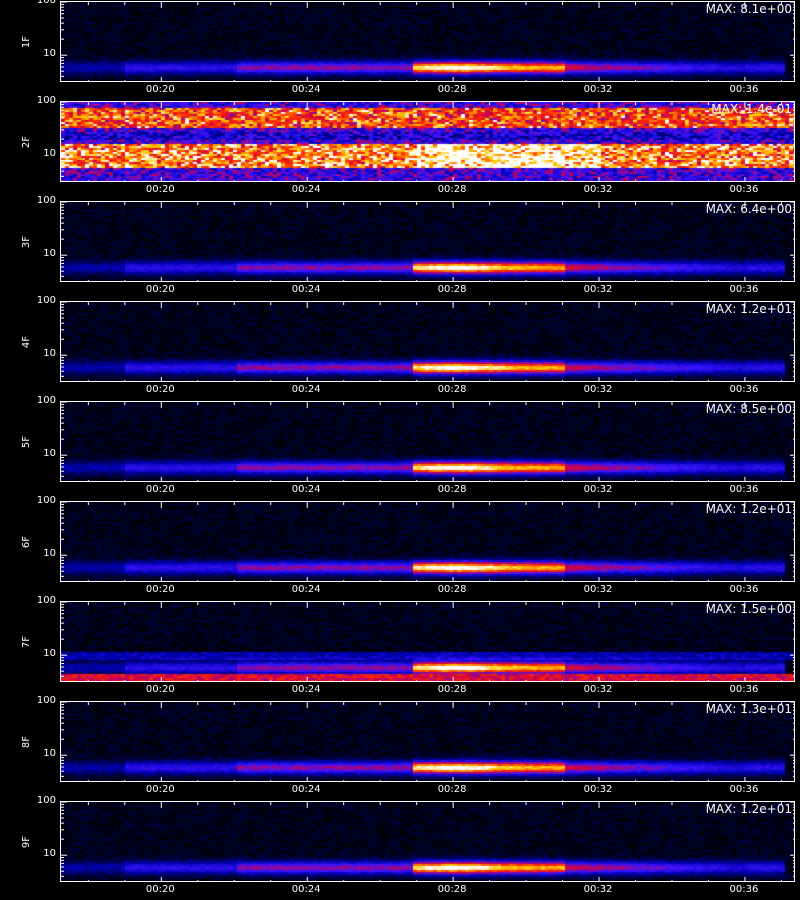 The width and height of the screenshot is (800, 900). What do you see at coordinates (748, 709) in the screenshot?
I see `max-value-label: MAX: 1.3e+01` at bounding box center [748, 709].